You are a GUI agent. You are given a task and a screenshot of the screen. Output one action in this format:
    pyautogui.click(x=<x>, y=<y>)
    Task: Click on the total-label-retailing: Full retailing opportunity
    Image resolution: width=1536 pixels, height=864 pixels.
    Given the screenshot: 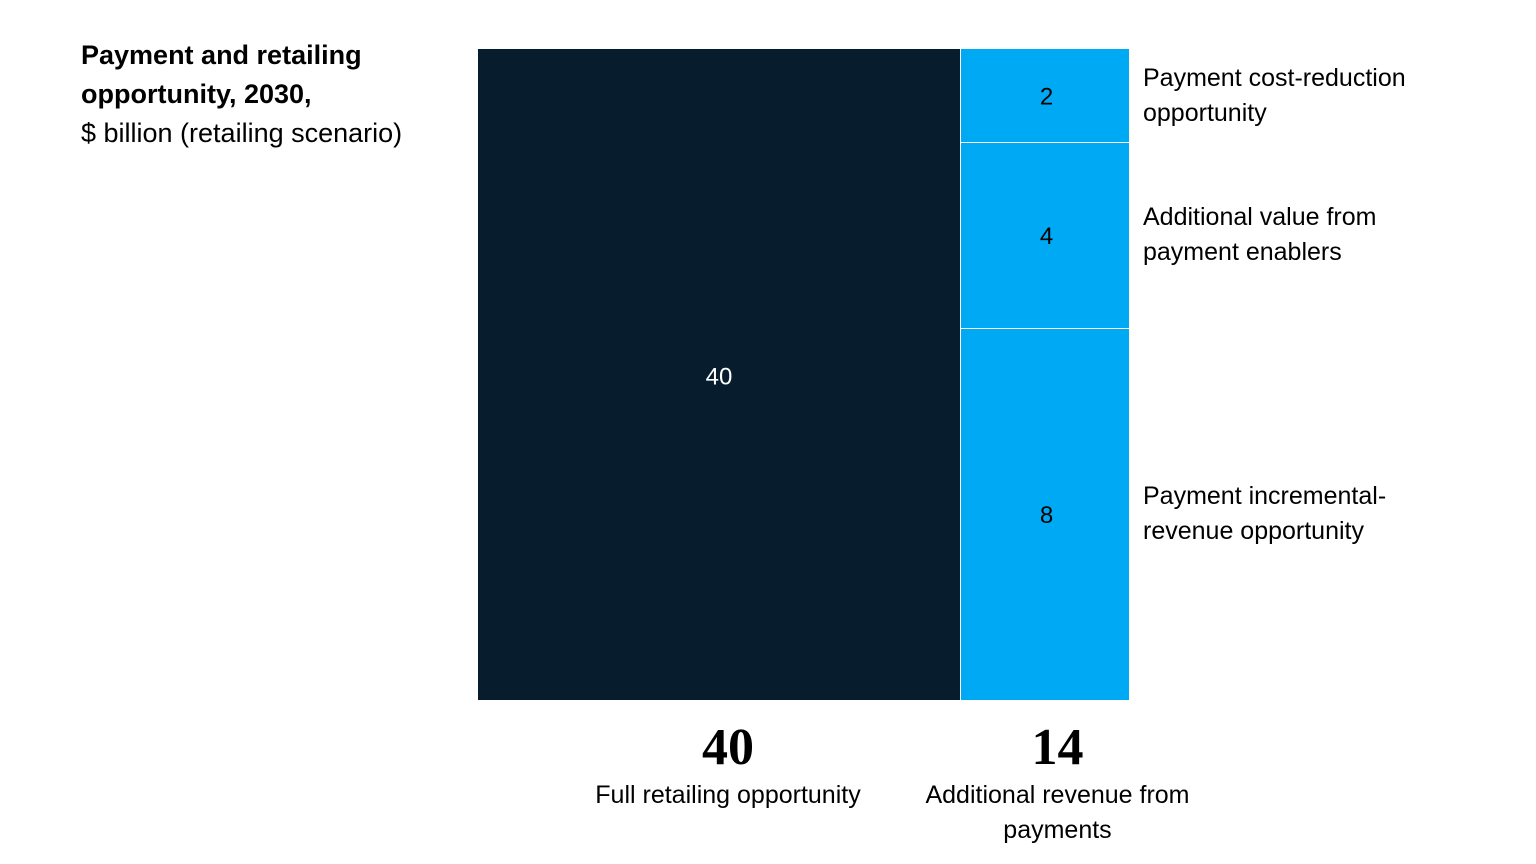 What is the action you would take?
    pyautogui.click(x=728, y=795)
    